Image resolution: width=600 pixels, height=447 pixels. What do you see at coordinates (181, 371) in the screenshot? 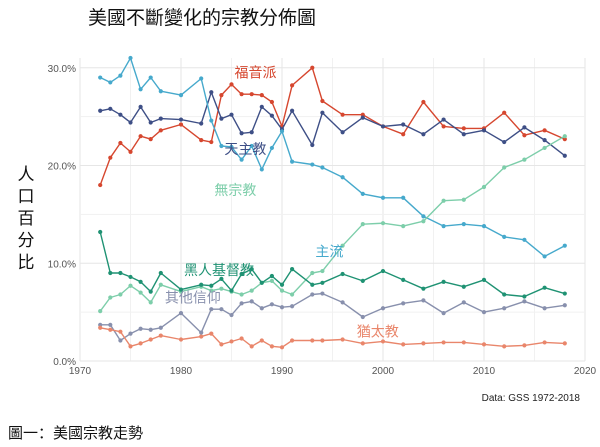
I see `x-tick-label: 1980` at bounding box center [181, 371].